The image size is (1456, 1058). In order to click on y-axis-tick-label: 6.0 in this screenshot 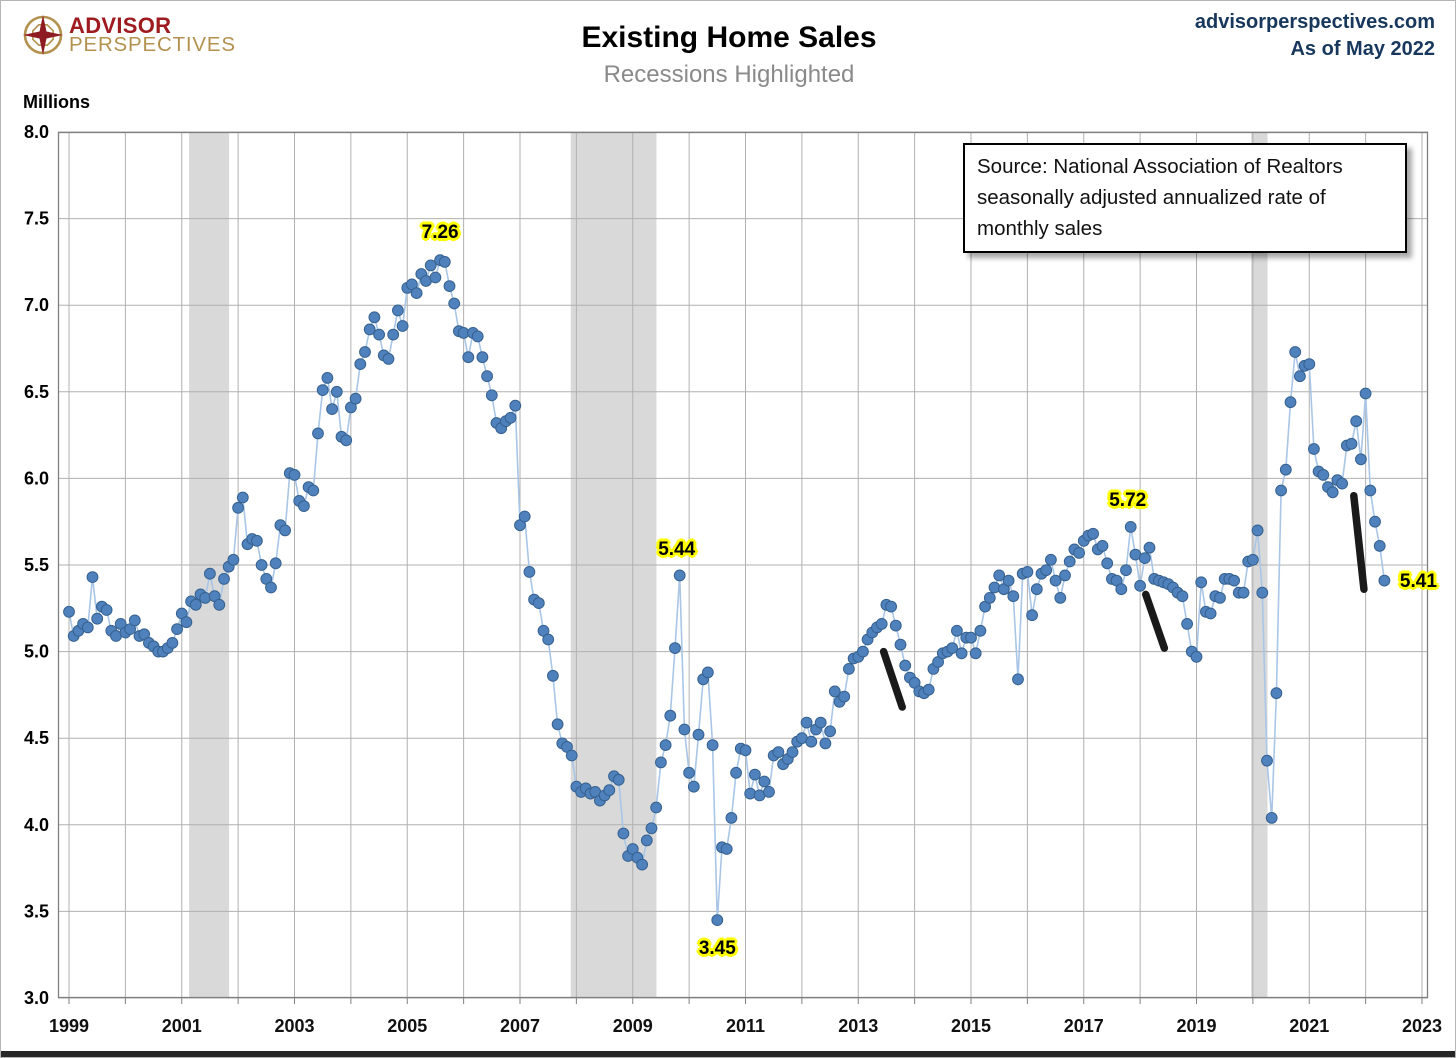, I will do `click(36, 478)`.